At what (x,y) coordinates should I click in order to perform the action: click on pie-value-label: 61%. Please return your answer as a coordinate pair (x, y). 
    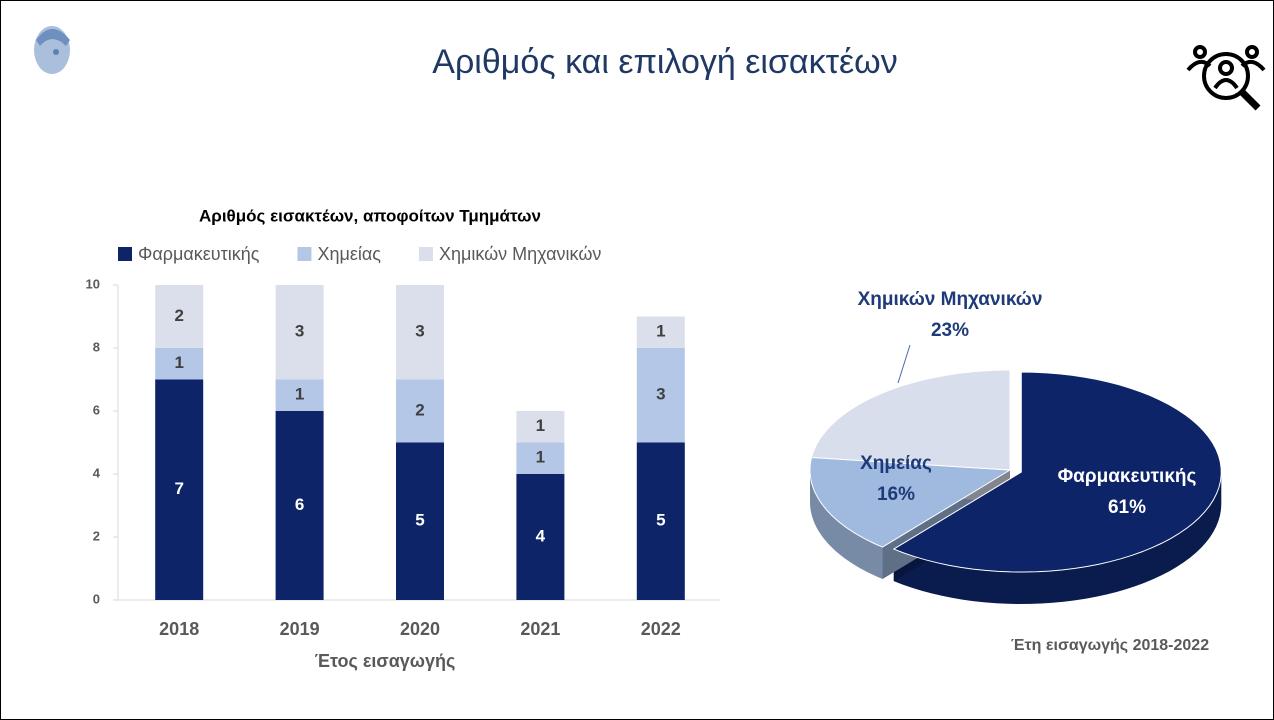
    Looking at the image, I should click on (1127, 507).